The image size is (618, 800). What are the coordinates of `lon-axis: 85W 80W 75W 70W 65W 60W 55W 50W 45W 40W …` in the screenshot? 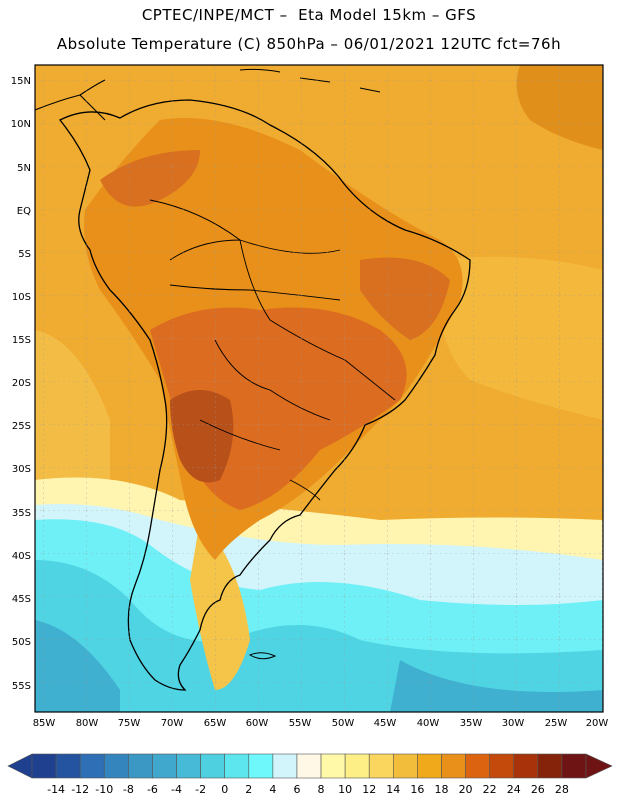 It's located at (321, 723).